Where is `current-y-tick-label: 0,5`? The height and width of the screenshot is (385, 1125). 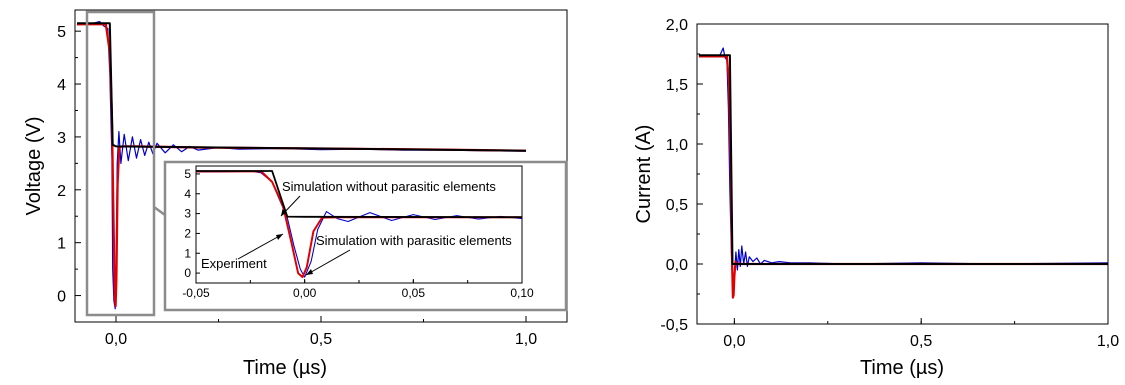 current-y-tick-label: 0,5 is located at coordinates (677, 205).